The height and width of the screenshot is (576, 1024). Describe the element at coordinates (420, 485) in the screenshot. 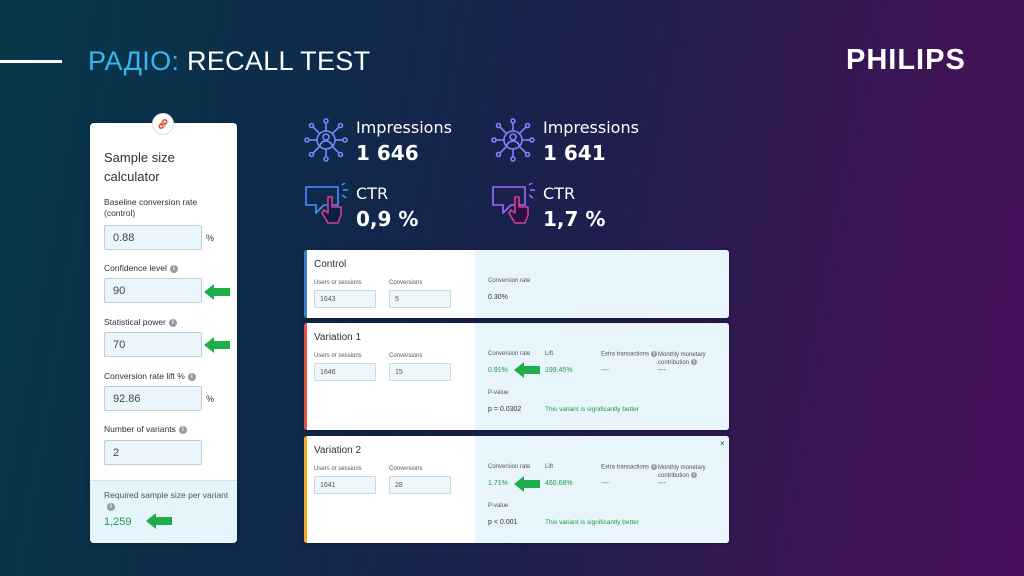

I see `conversions-input: 28` at that location.